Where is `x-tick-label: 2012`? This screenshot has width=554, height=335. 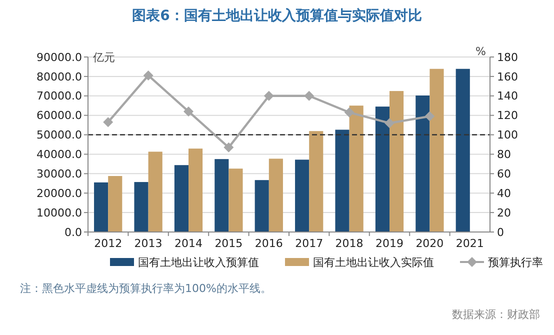
x-tick-label: 2012 is located at coordinates (108, 243).